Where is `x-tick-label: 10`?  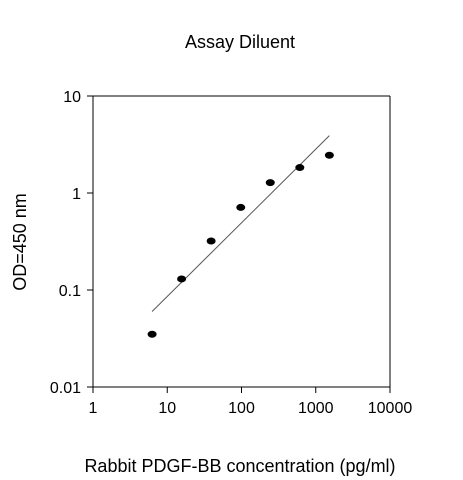
x-tick-label: 10 is located at coordinates (167, 408).